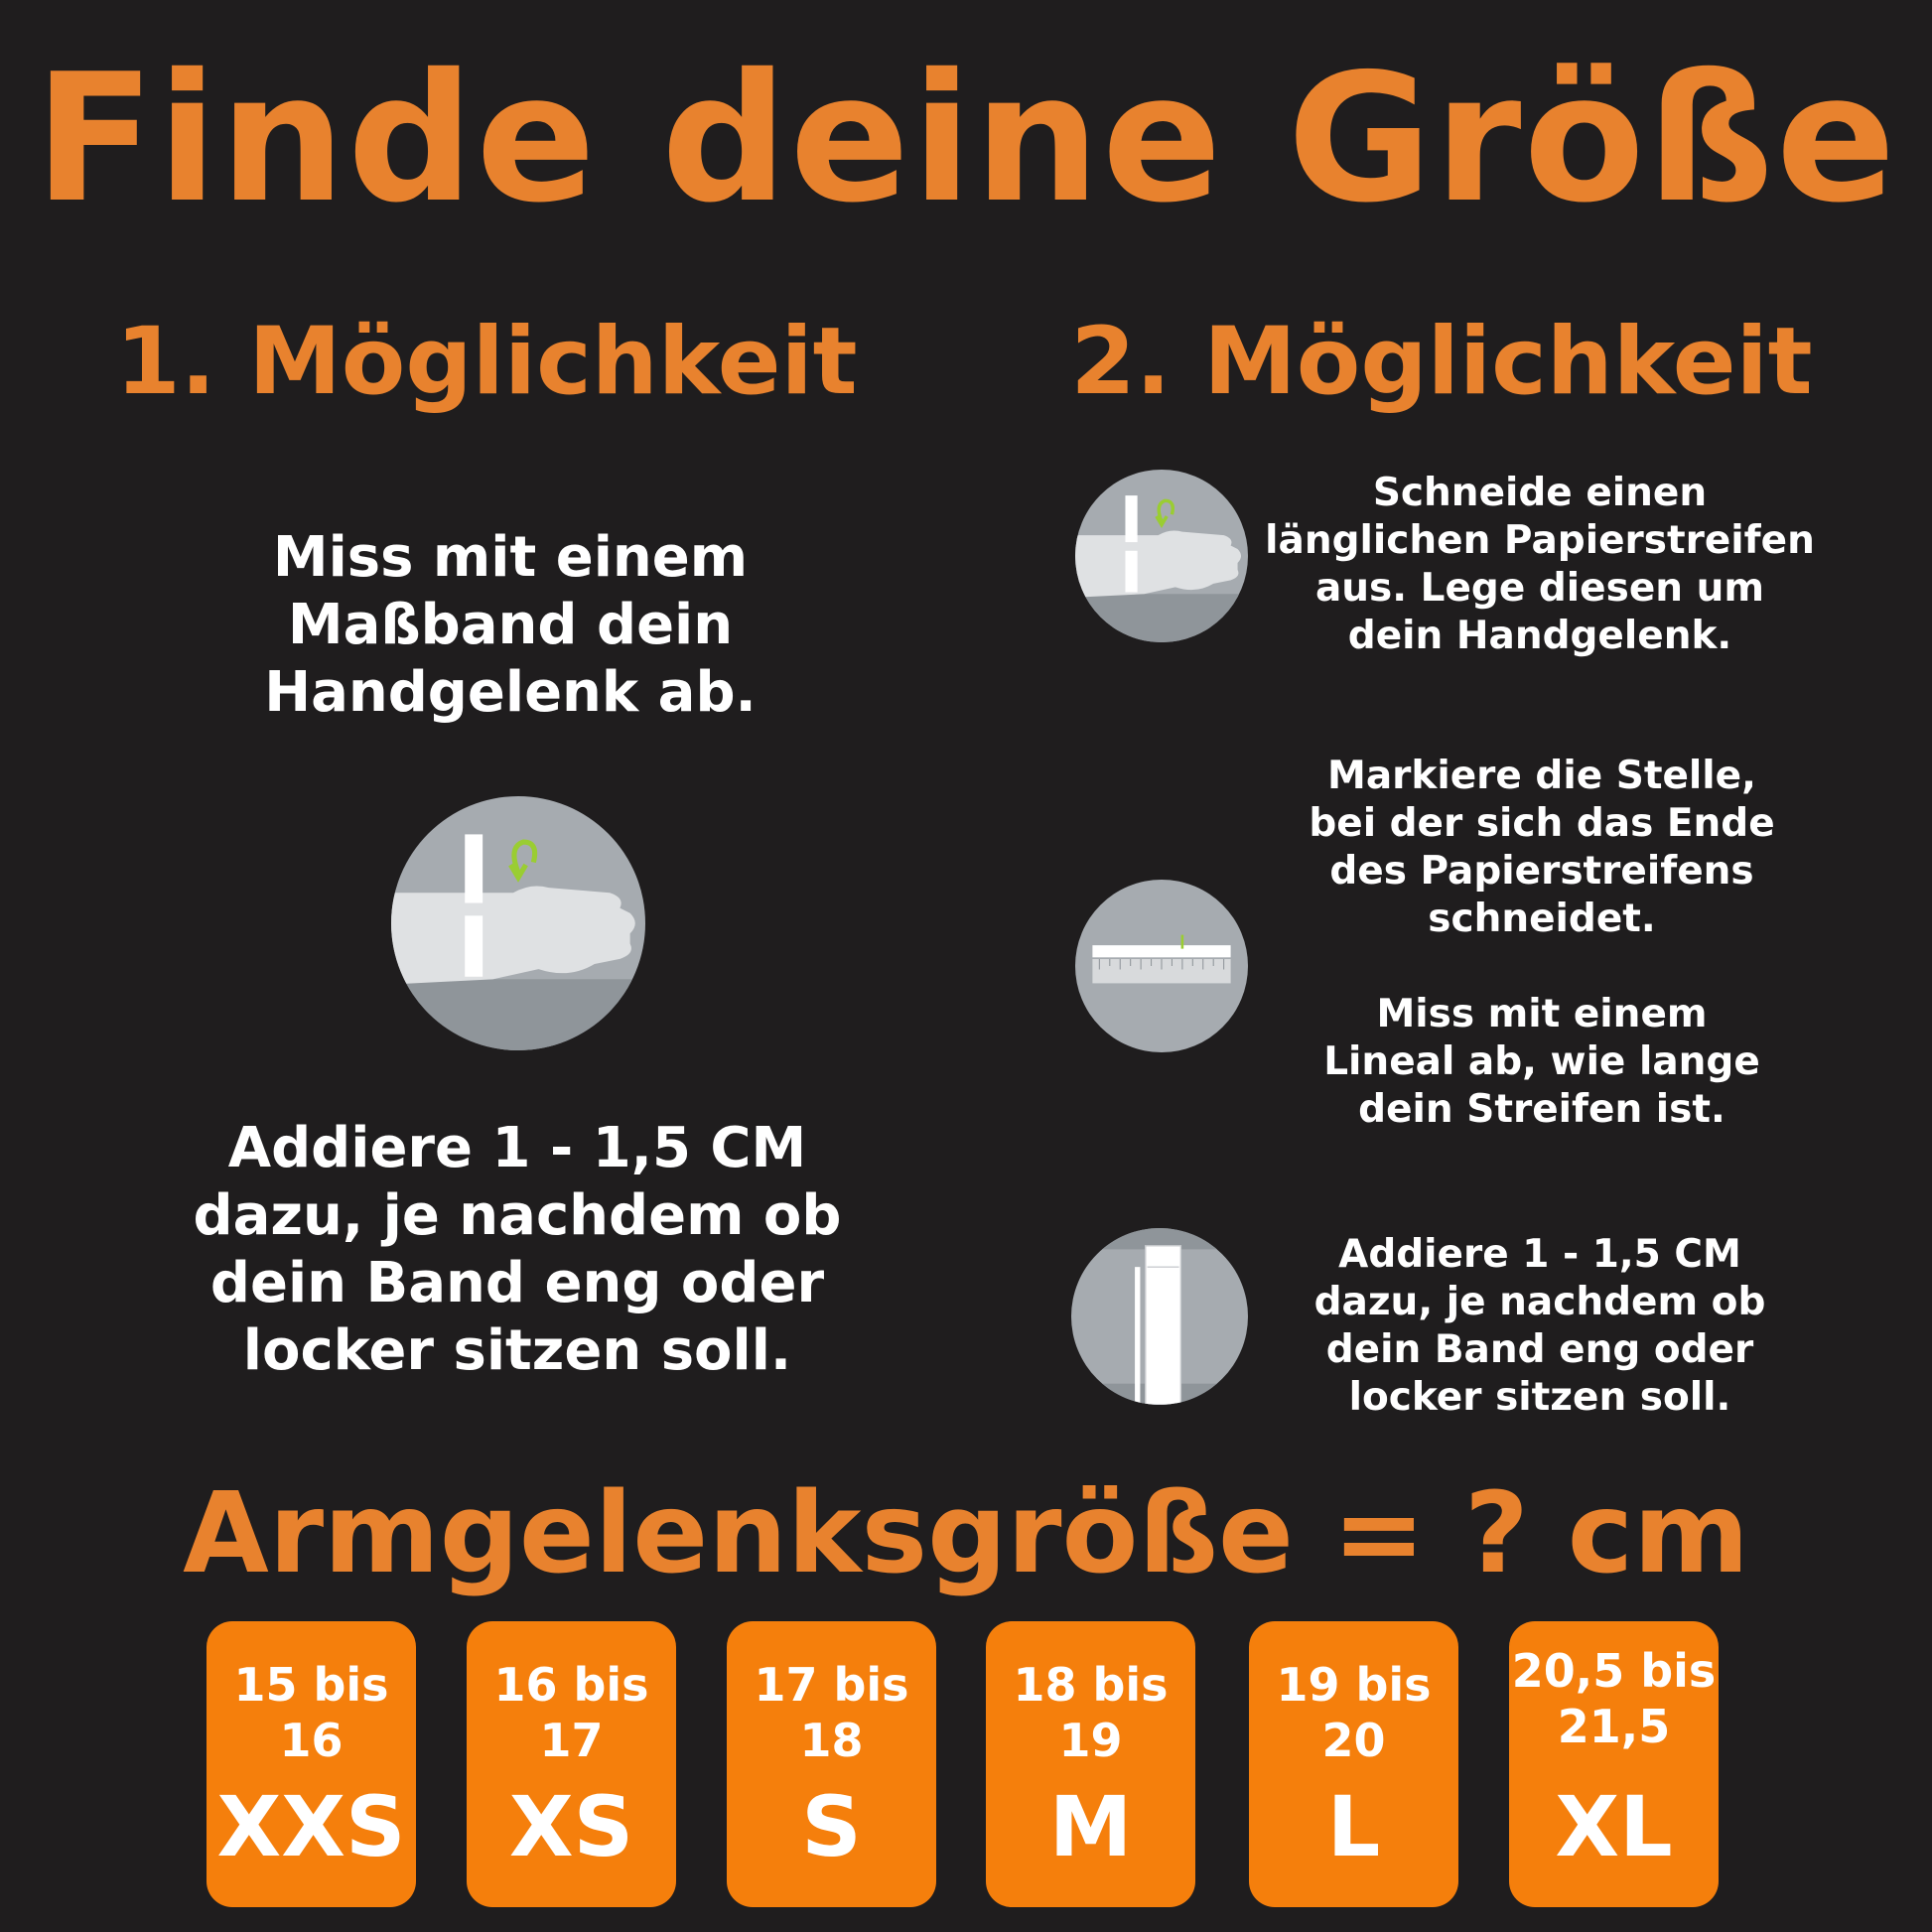  Describe the element at coordinates (1542, 824) in the screenshot. I see `text-line: bei der sich das Ende` at that location.